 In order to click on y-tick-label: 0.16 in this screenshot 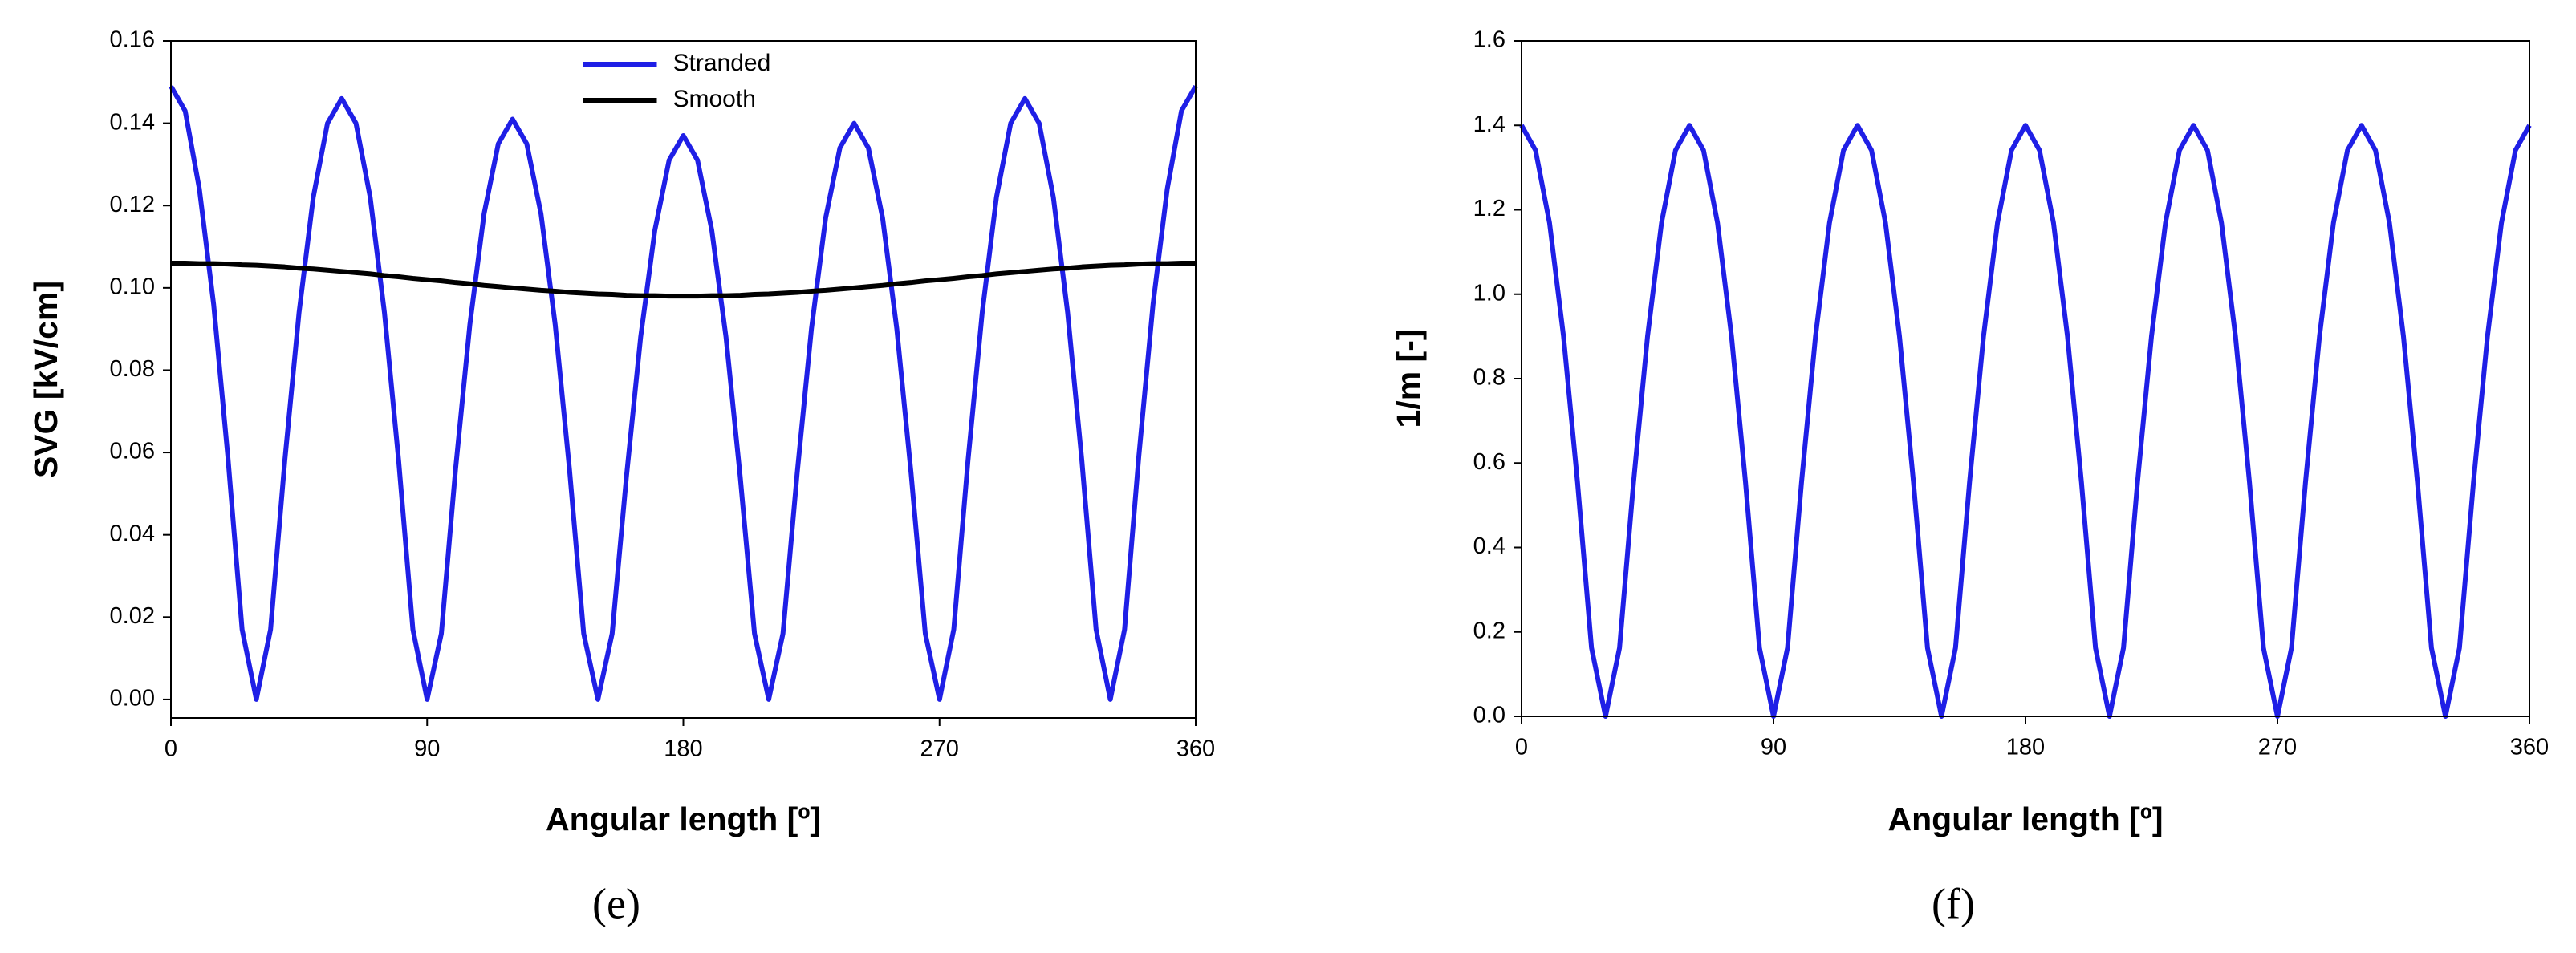, I will do `click(132, 40)`.